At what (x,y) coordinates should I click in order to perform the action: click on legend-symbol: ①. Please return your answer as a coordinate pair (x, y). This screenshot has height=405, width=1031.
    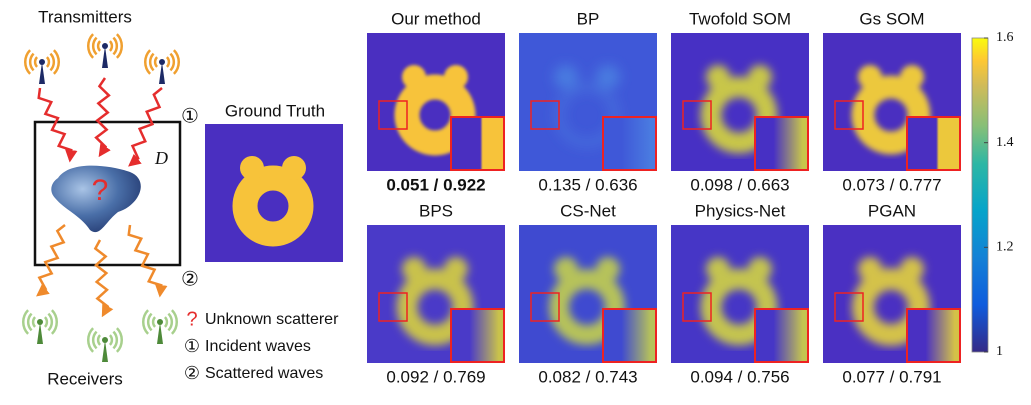
    Looking at the image, I should click on (192, 346).